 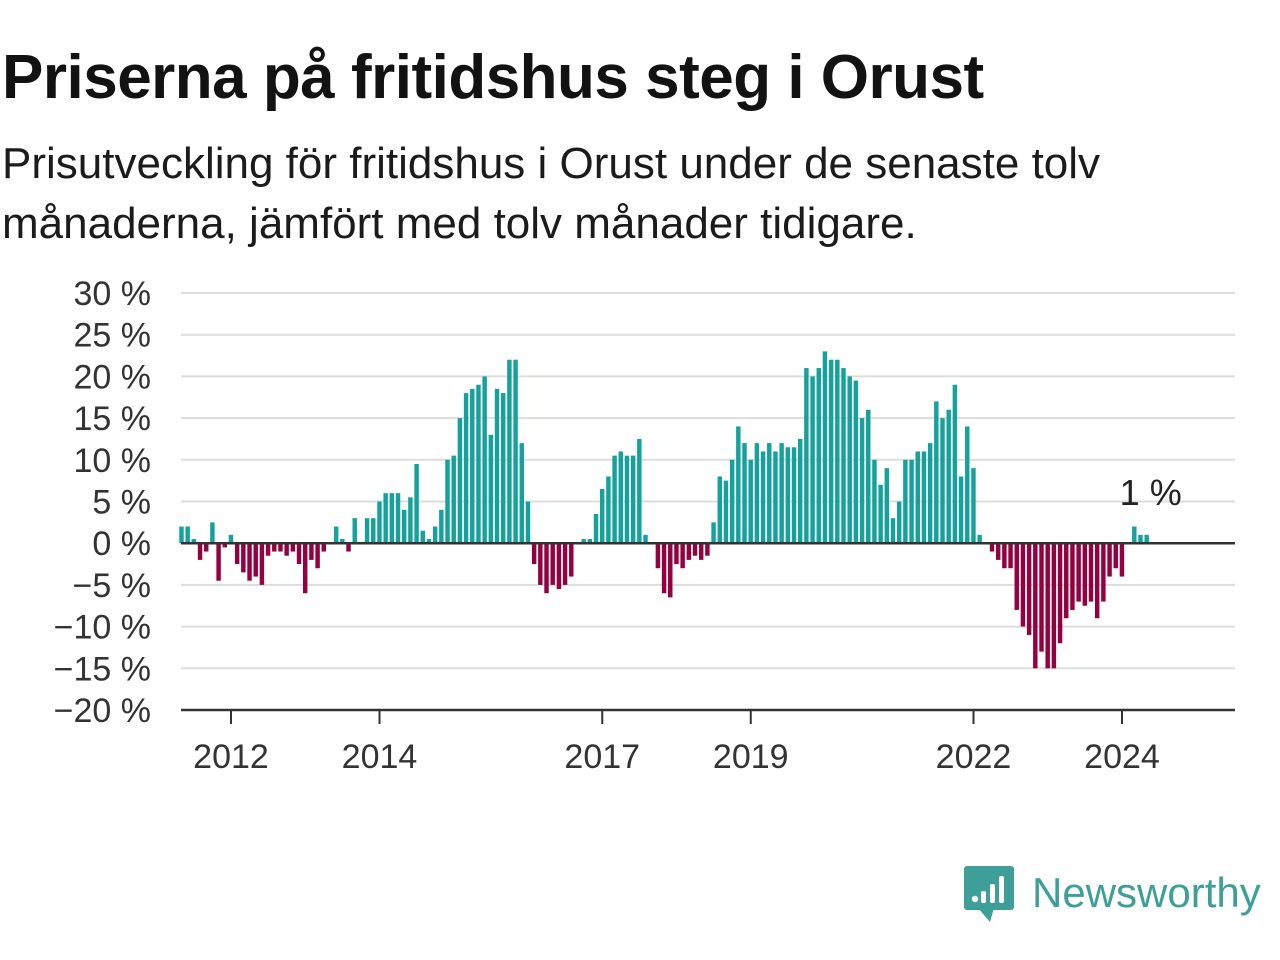 I want to click on x-tick-label: 2012, so click(x=231, y=757).